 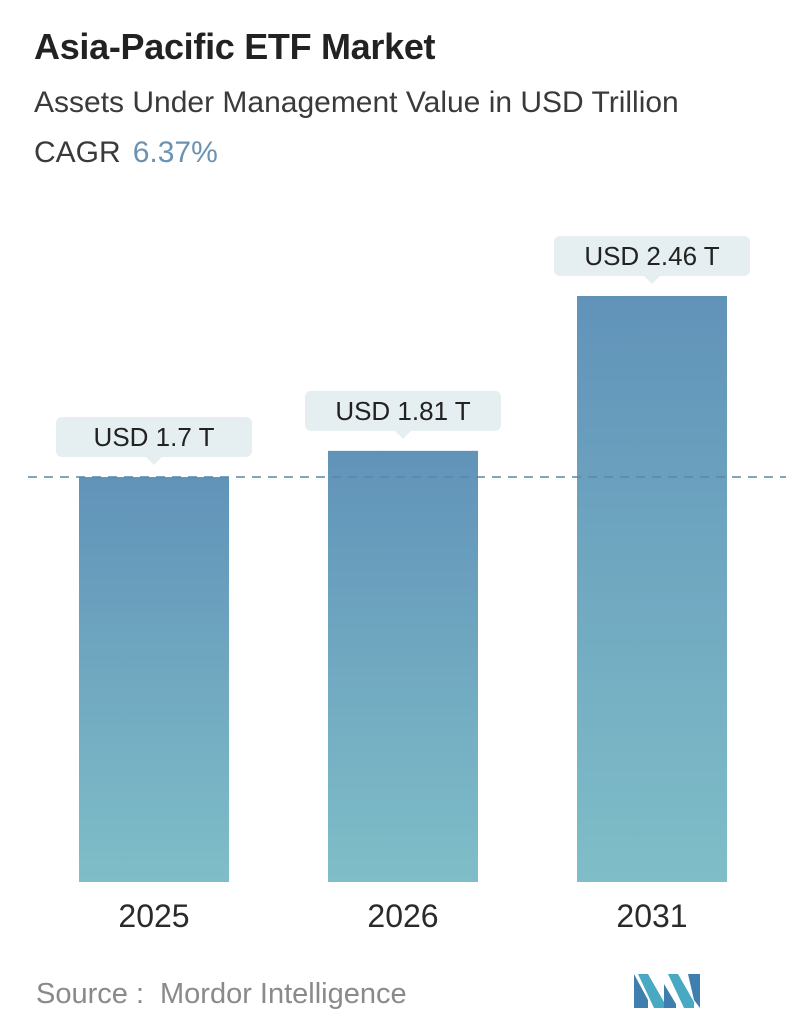 What do you see at coordinates (77, 152) in the screenshot?
I see `cagr-label: CAGR` at bounding box center [77, 152].